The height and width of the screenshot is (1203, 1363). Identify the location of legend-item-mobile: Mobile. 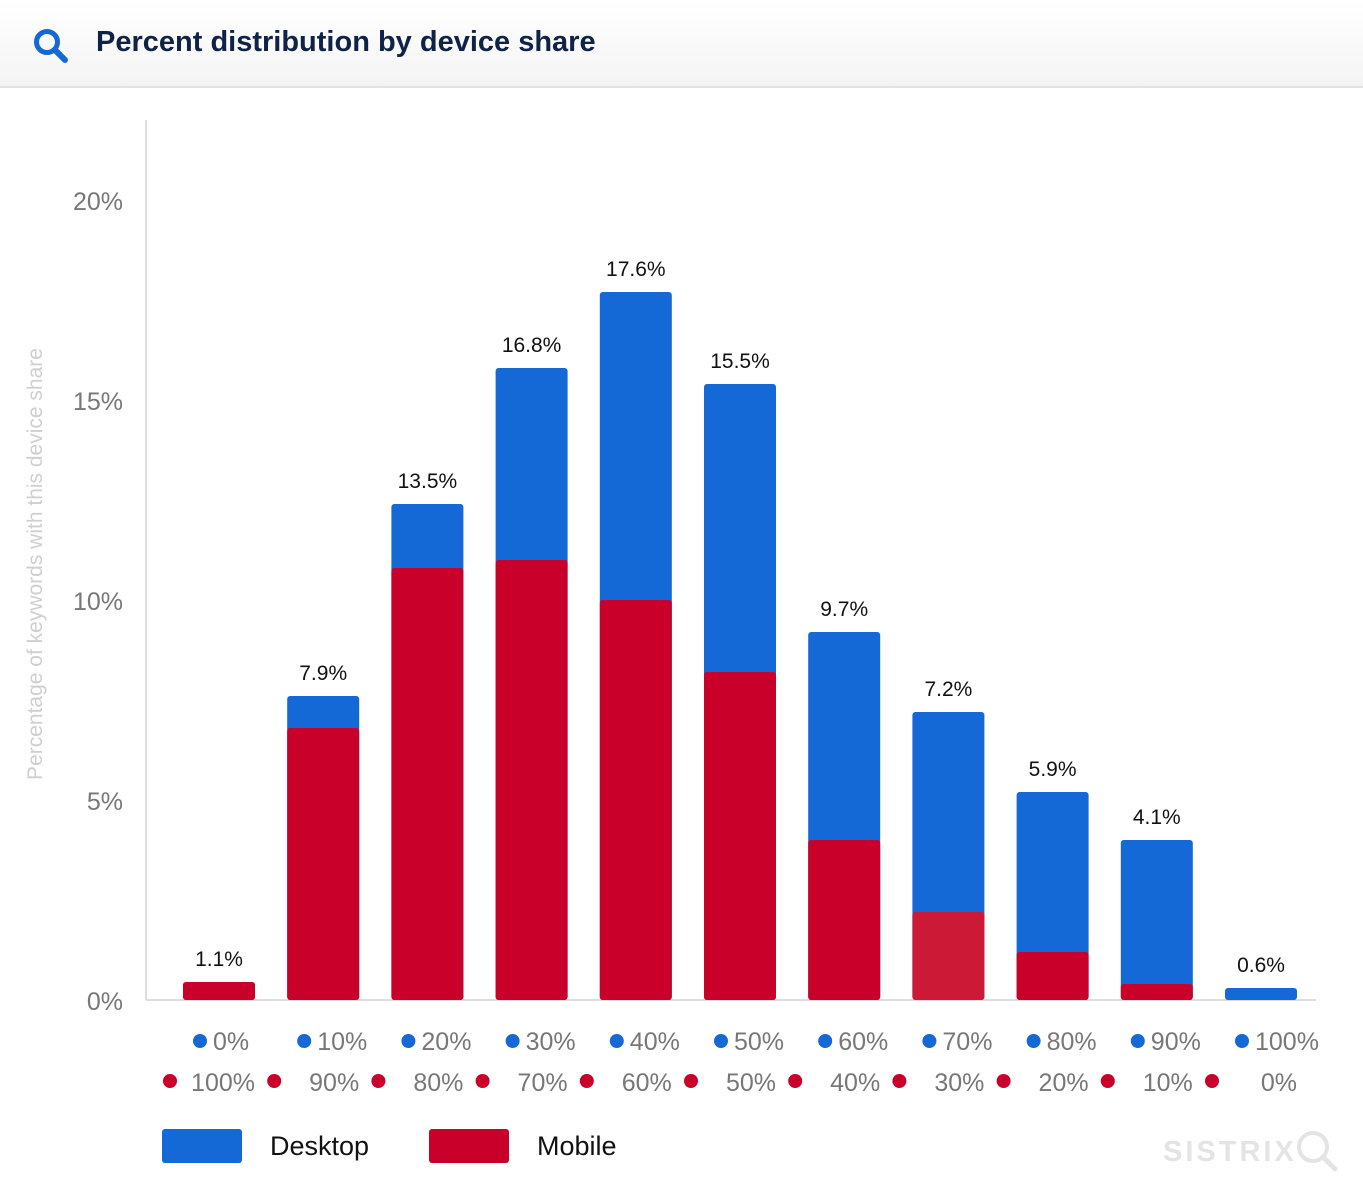
(523, 1146).